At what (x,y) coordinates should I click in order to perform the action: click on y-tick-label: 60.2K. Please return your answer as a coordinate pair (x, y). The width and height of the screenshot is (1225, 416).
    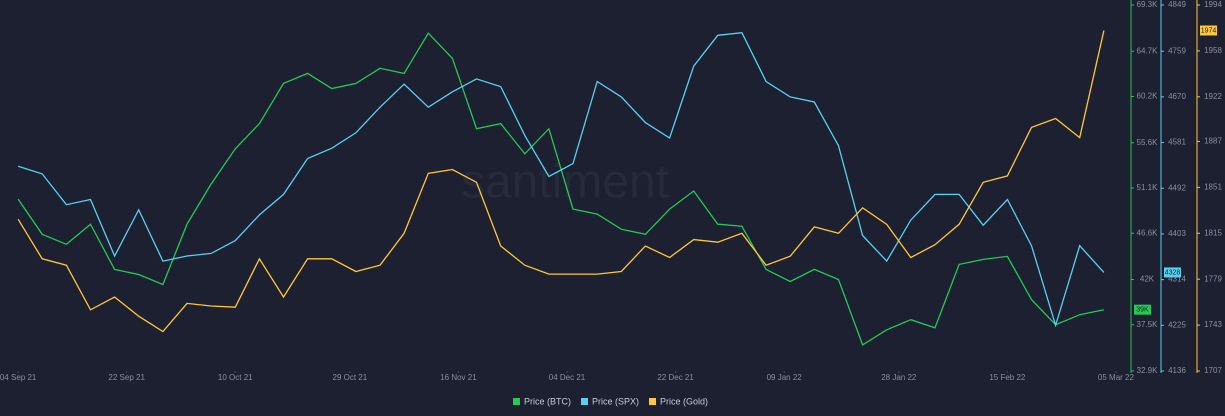
    Looking at the image, I should click on (1148, 96).